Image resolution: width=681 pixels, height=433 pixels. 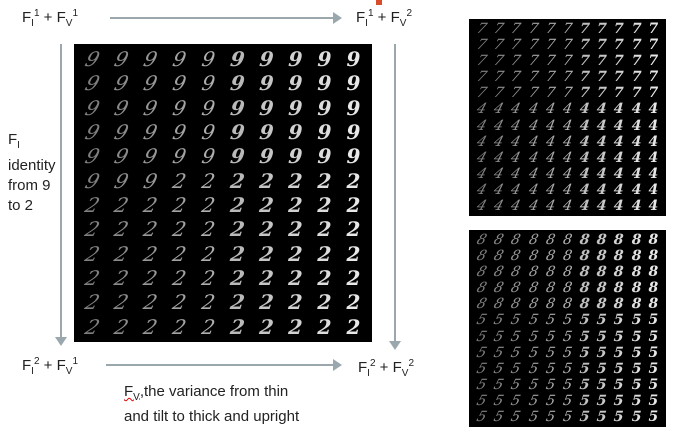 I want to click on label-bottom-left: FI2 + FV1, so click(x=50, y=366).